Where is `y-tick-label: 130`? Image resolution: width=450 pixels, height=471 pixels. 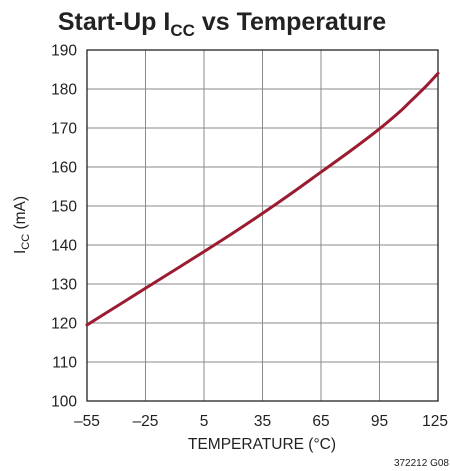
y-tick-label: 130 is located at coordinates (64, 285).